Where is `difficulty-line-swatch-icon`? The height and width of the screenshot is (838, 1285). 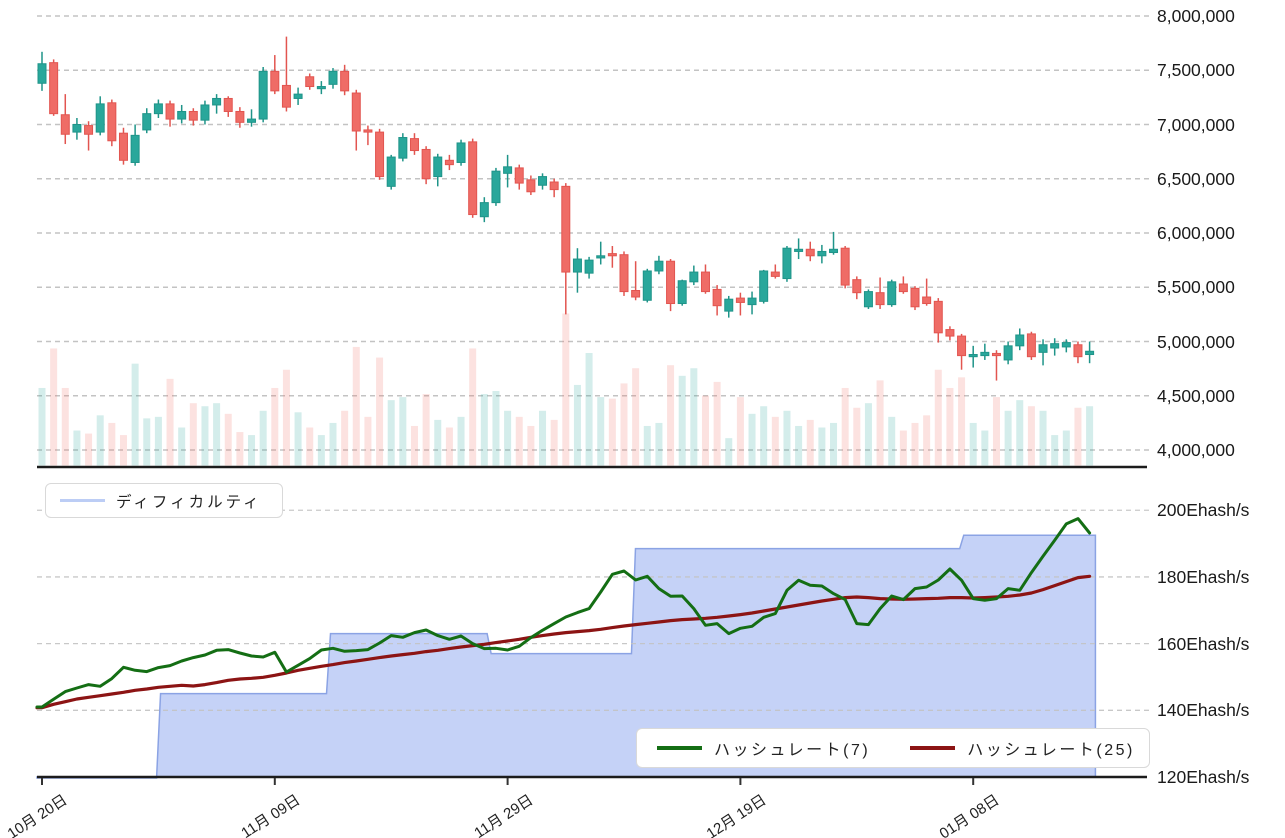
difficulty-line-swatch-icon is located at coordinates (82, 500).